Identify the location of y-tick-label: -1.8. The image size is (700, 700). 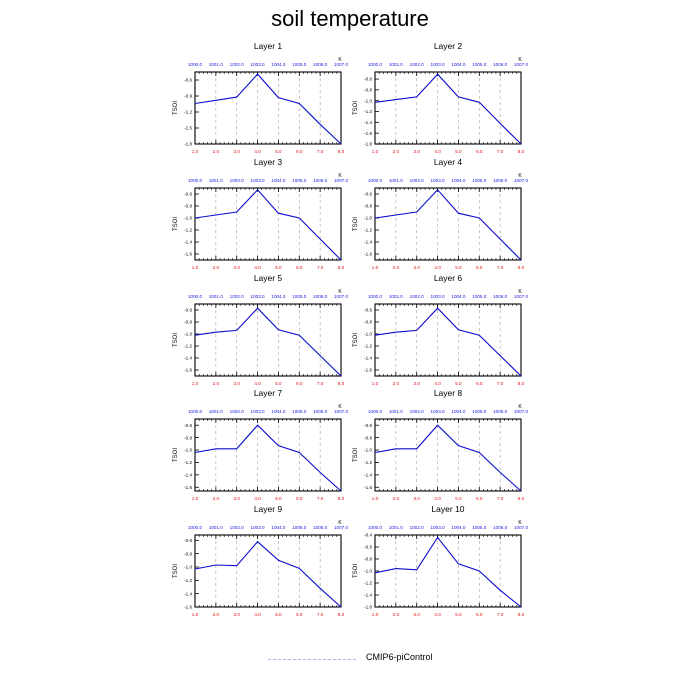
(188, 144).